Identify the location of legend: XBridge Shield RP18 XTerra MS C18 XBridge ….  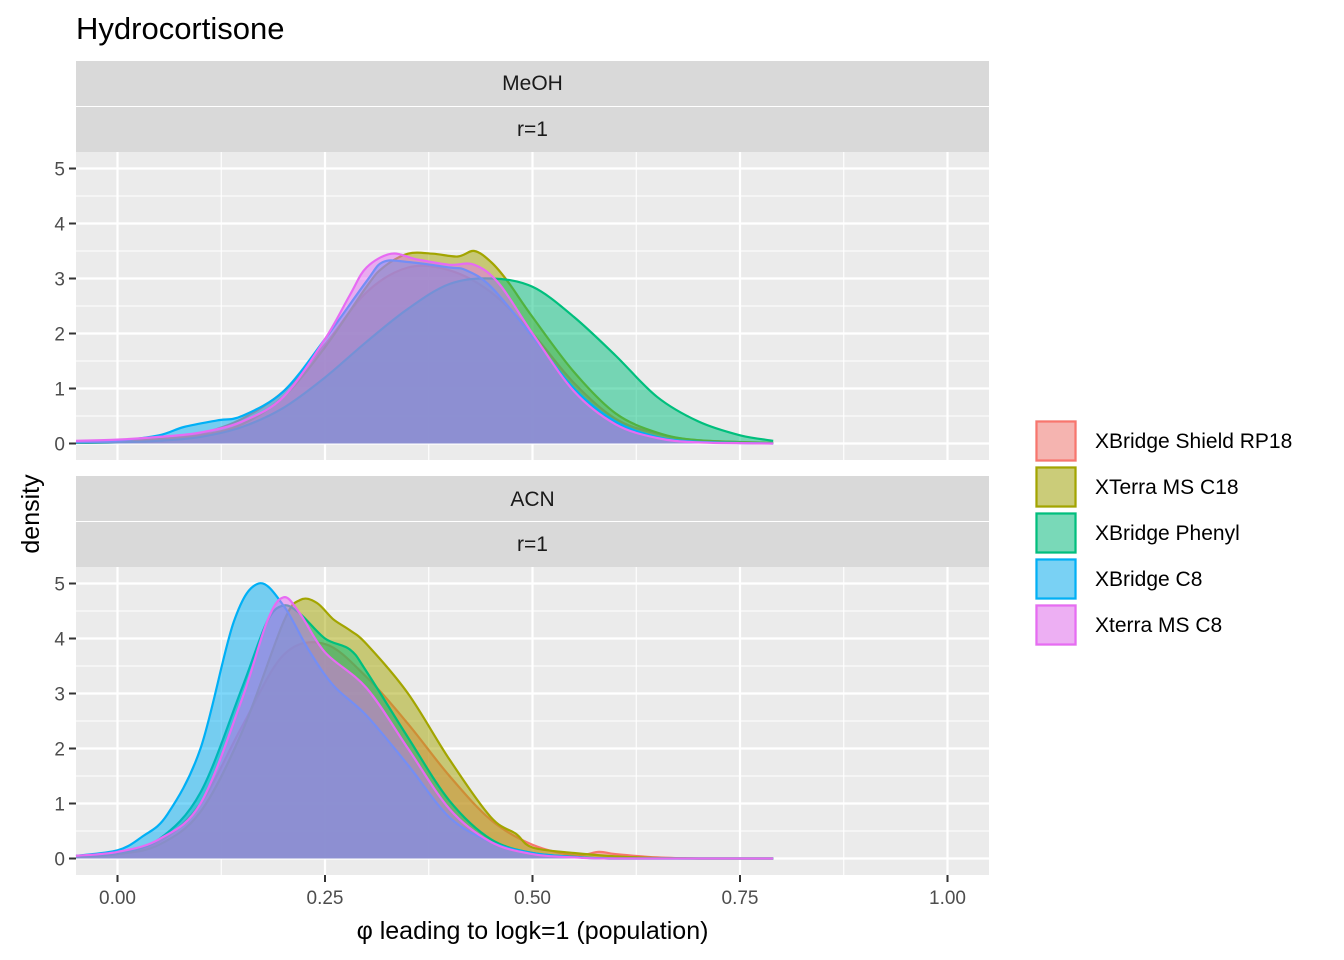
(1163, 533).